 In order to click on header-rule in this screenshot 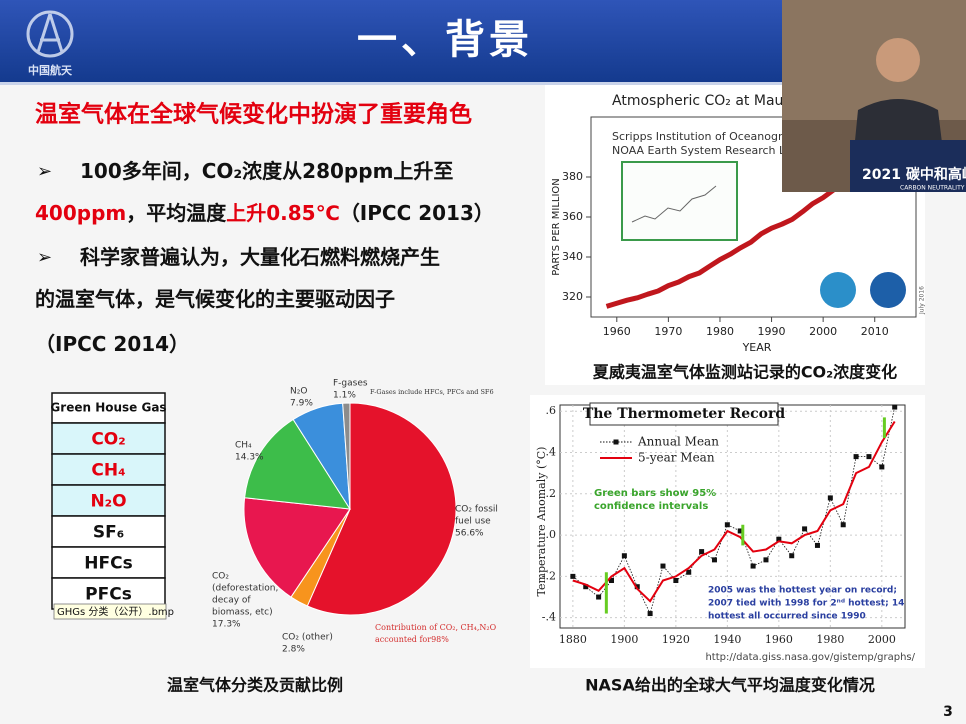, I will do `click(483, 83)`.